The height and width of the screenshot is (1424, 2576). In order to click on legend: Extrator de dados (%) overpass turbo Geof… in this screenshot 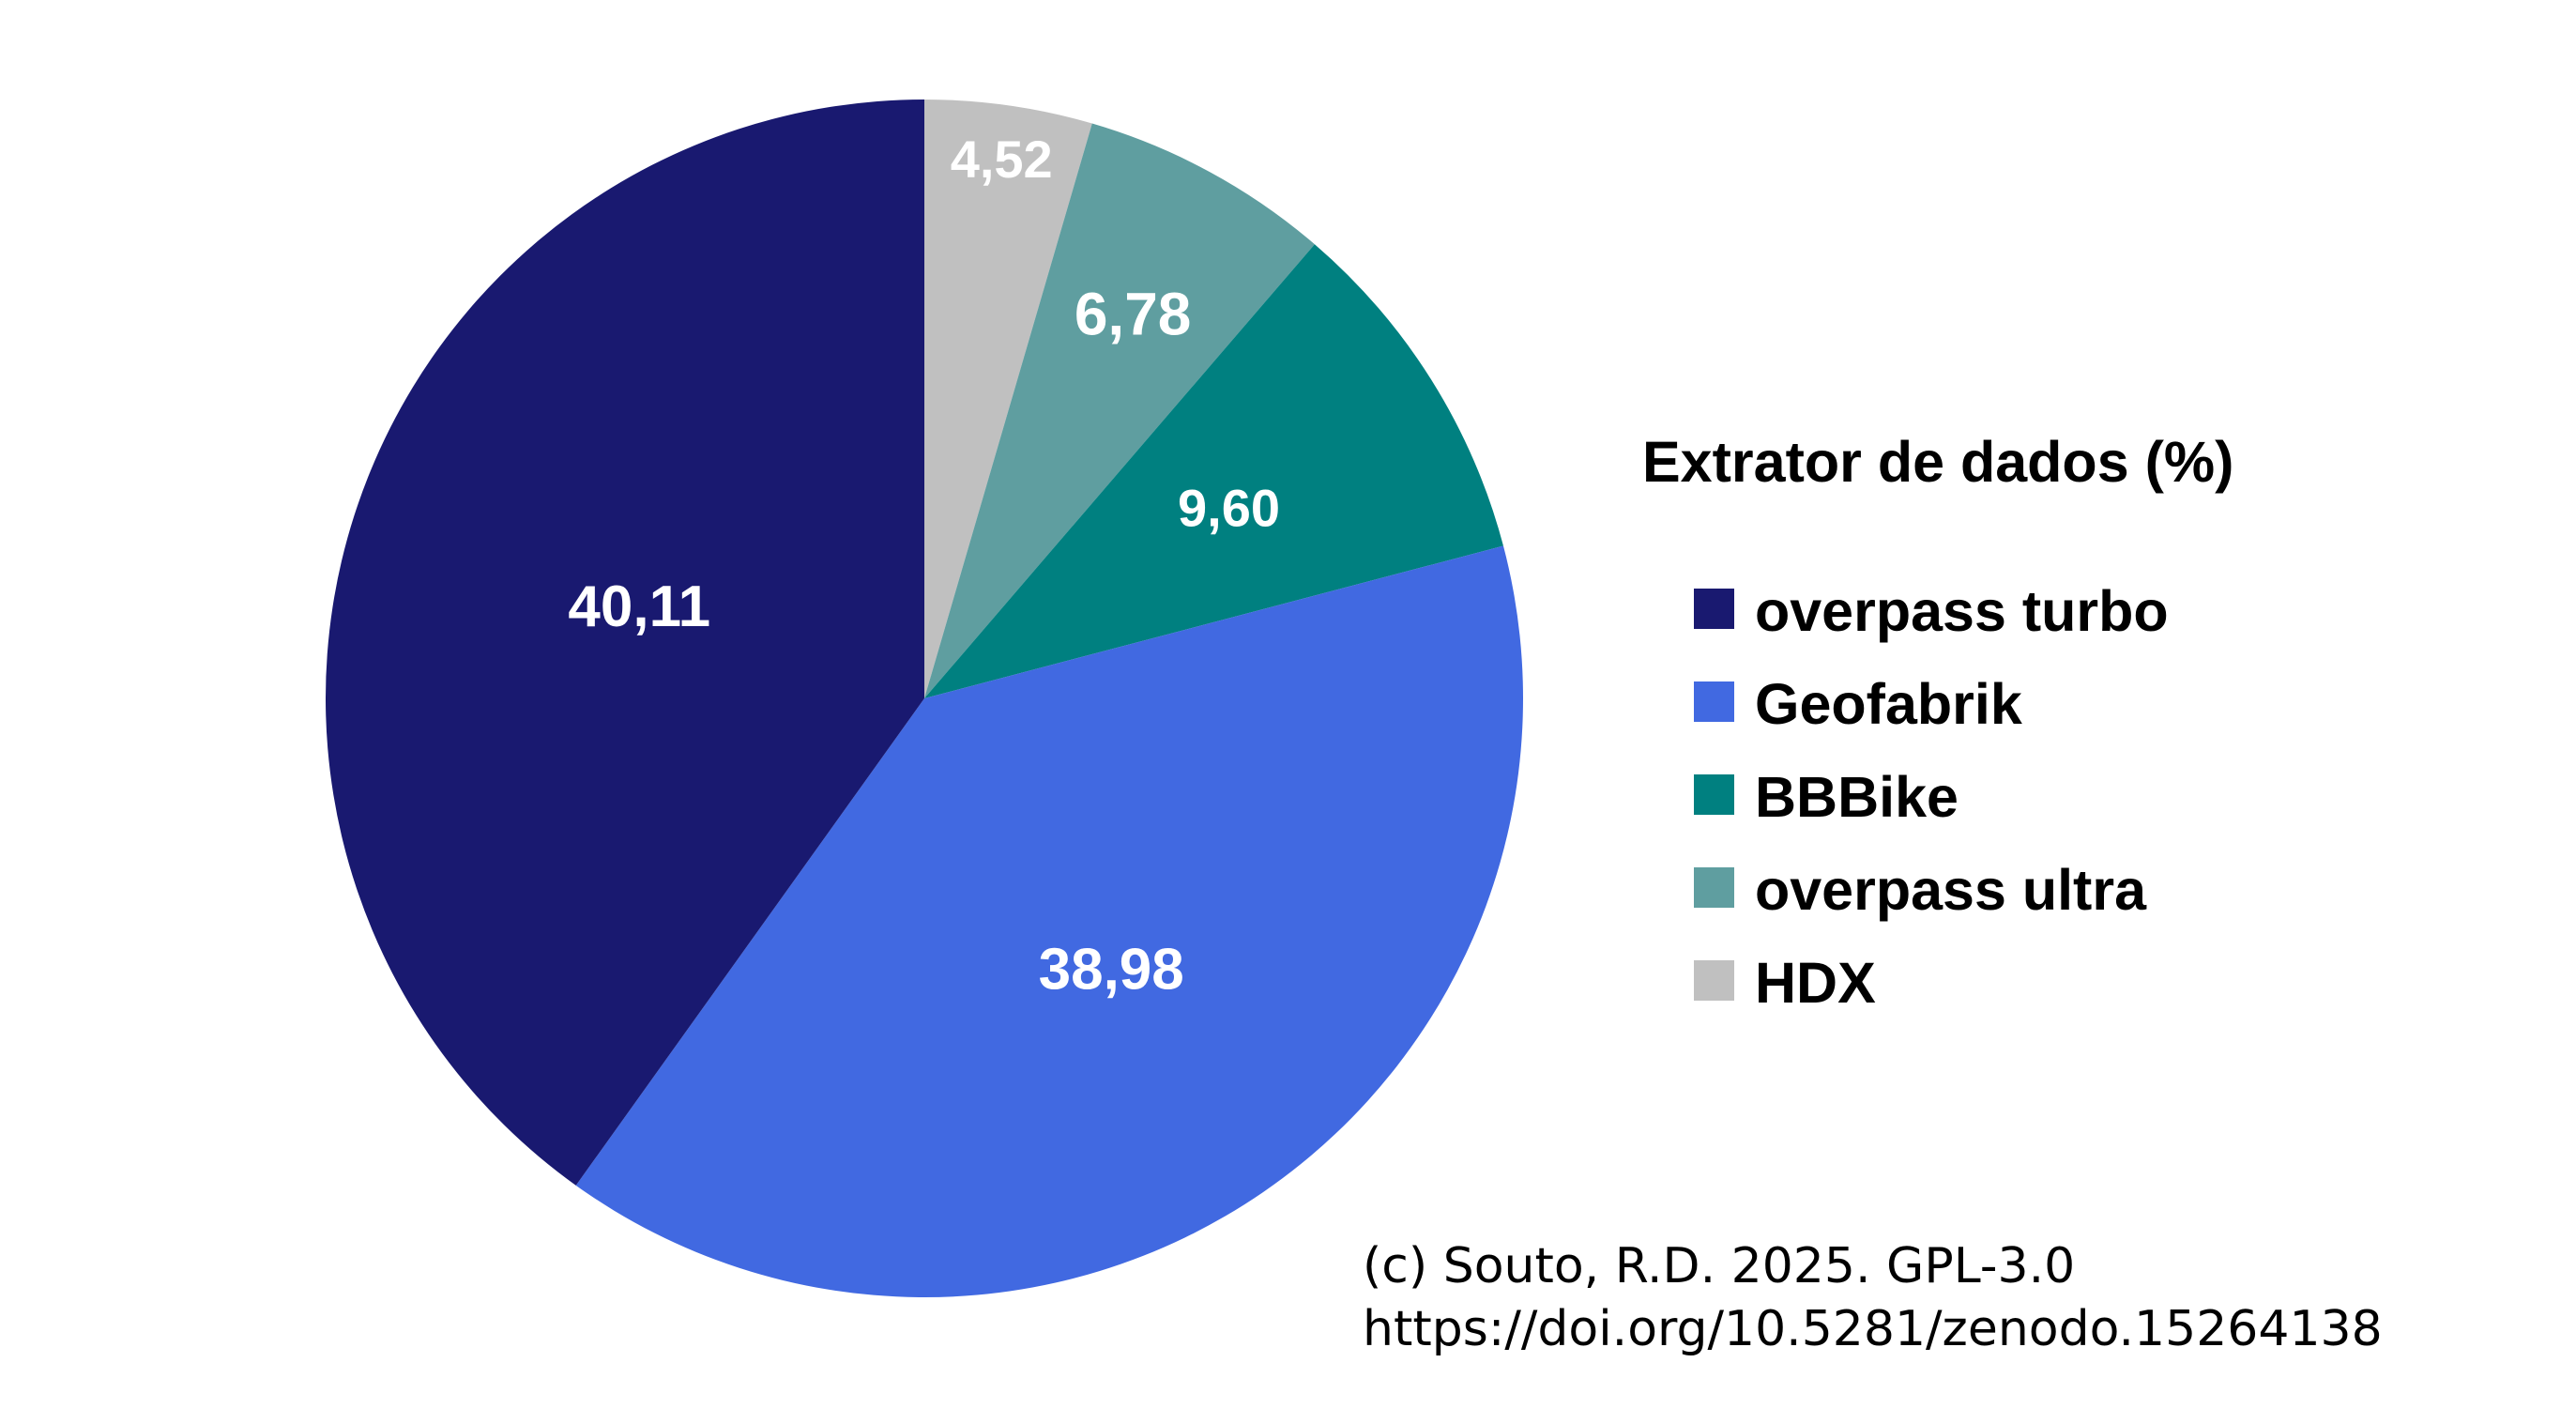, I will do `click(1937, 723)`.